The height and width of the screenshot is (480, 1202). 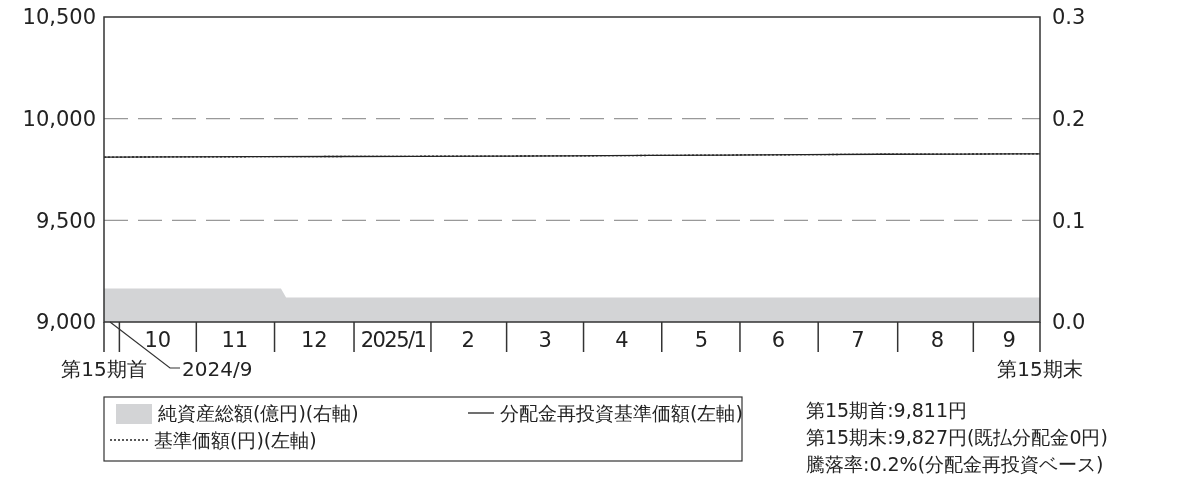 What do you see at coordinates (235, 439) in the screenshot?
I see `legend-label: 基準価額(円)(左軸)` at bounding box center [235, 439].